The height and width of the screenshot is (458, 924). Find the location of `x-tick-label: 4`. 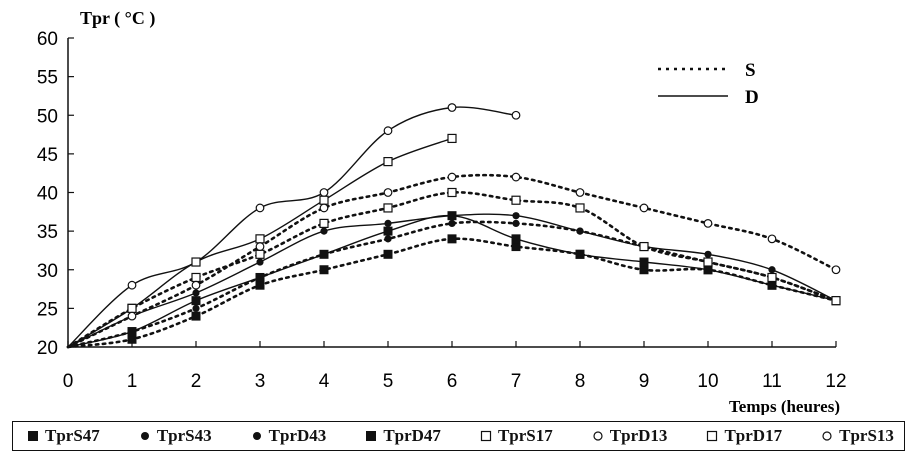

x-tick-label: 4 is located at coordinates (324, 381).